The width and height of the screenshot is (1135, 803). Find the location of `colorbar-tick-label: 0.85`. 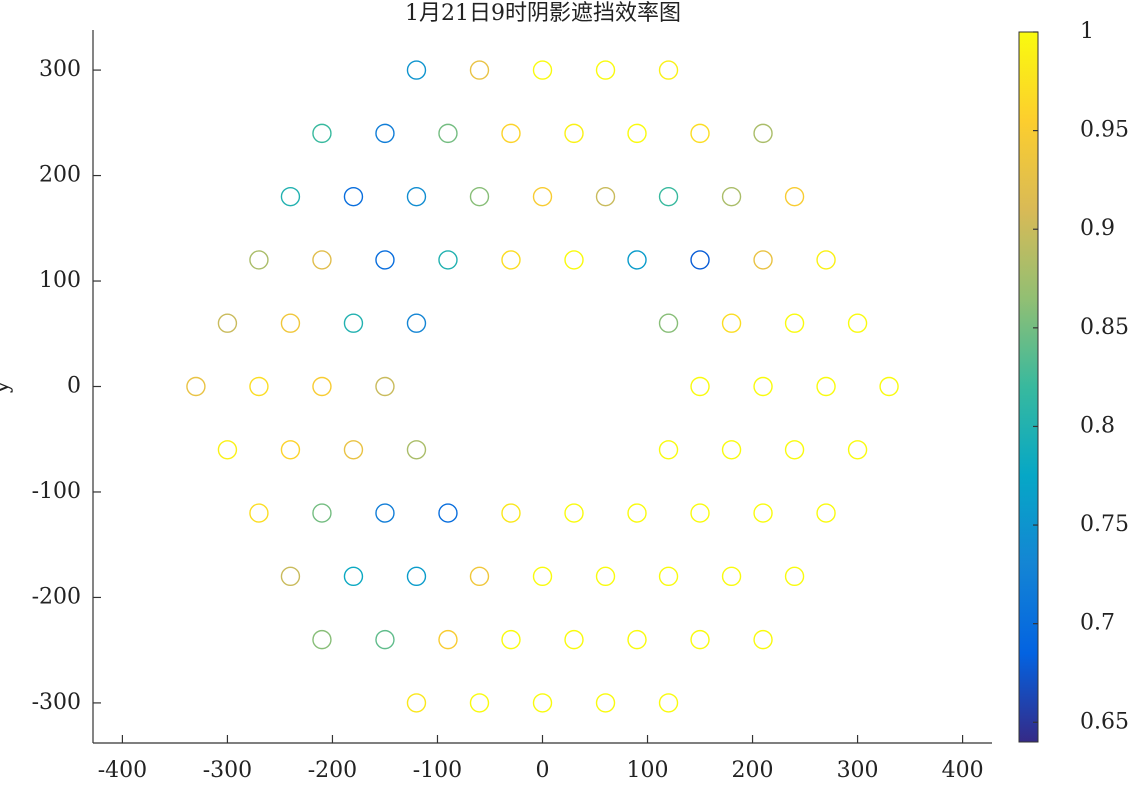

colorbar-tick-label: 0.85 is located at coordinates (1104, 327).